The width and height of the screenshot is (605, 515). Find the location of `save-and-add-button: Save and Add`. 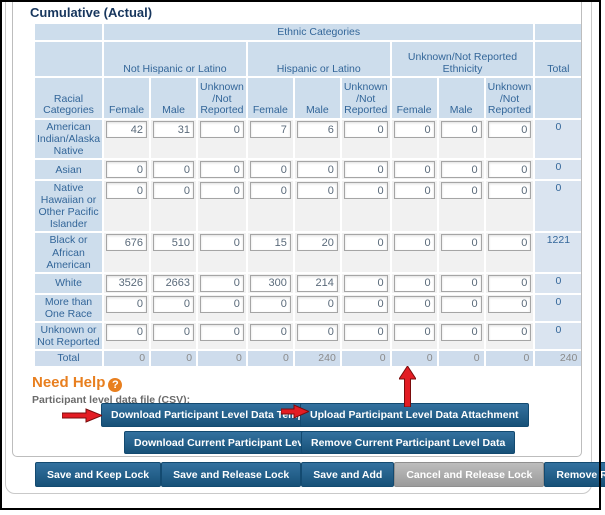

save-and-add-button: Save and Add is located at coordinates (348, 474).